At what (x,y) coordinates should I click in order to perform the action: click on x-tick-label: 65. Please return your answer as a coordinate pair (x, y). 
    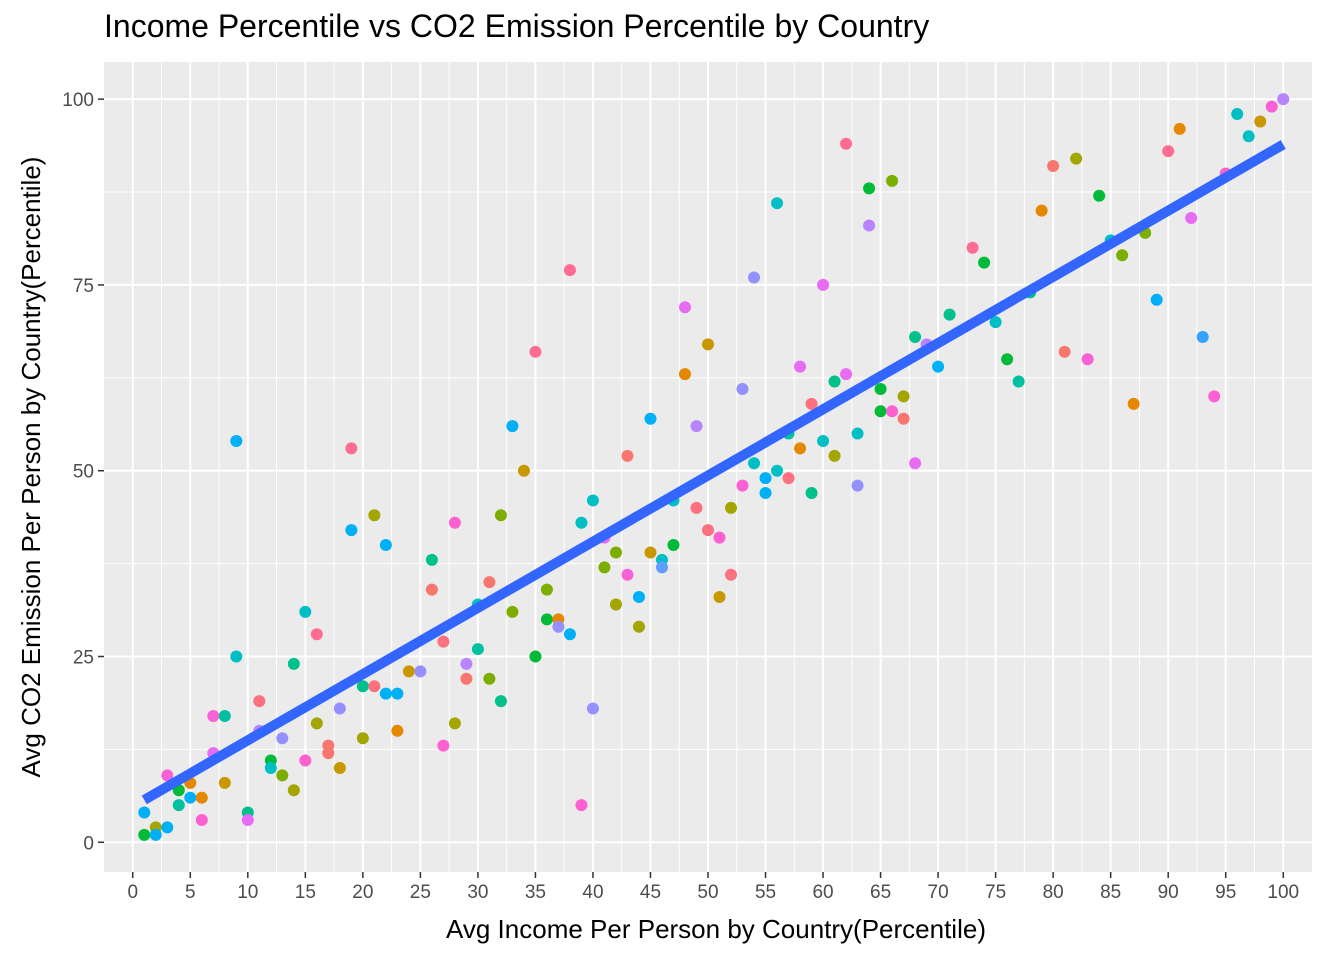
    Looking at the image, I should click on (880, 892).